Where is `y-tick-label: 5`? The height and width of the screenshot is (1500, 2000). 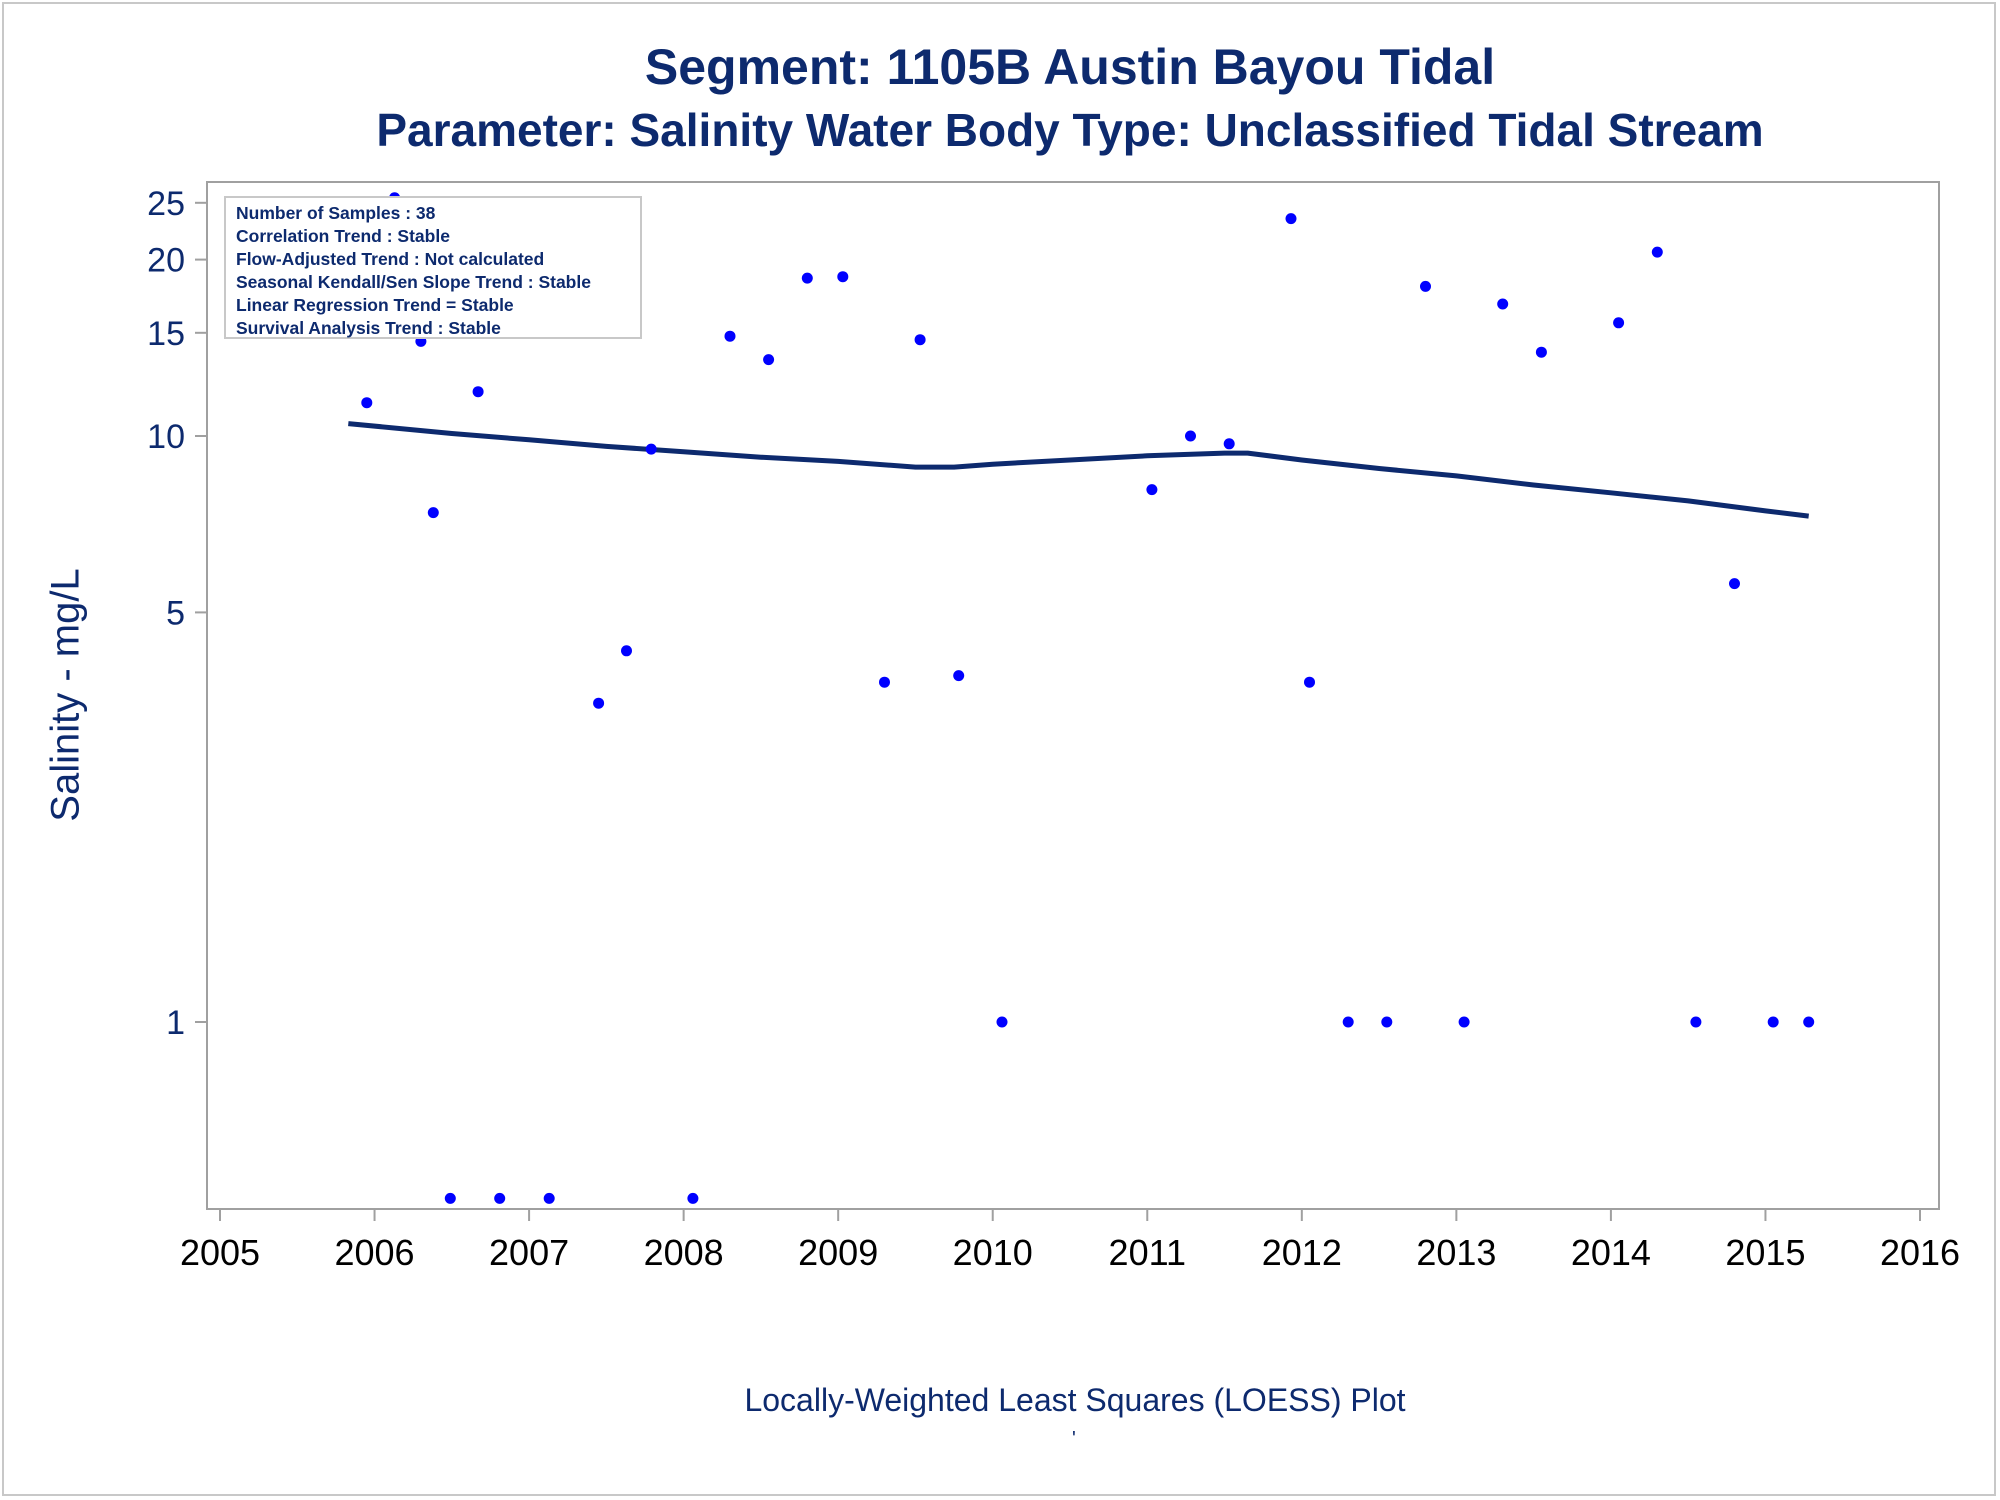 y-tick-label: 5 is located at coordinates (175, 613).